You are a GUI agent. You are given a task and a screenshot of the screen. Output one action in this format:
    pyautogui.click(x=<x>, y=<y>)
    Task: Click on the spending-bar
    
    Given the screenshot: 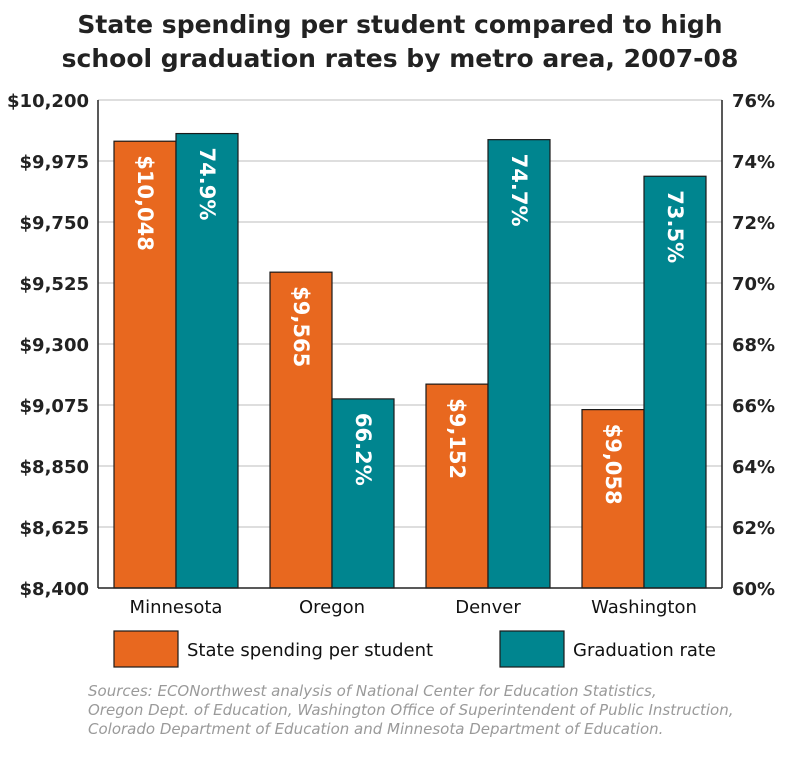 What is the action you would take?
    pyautogui.click(x=613, y=499)
    